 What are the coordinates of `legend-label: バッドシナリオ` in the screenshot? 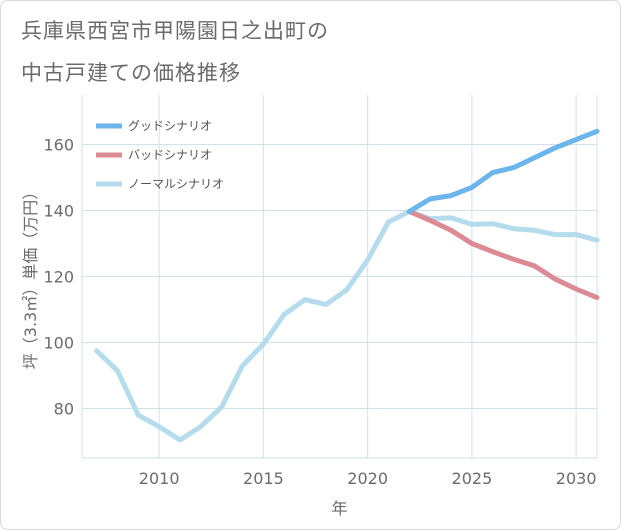 It's located at (170, 155).